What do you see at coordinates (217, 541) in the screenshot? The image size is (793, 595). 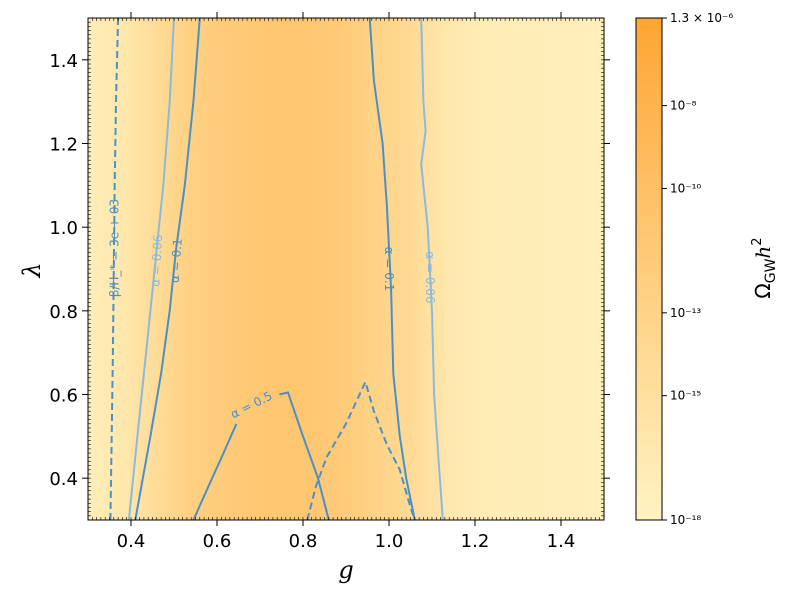 I see `x-tick-label: 0.6` at bounding box center [217, 541].